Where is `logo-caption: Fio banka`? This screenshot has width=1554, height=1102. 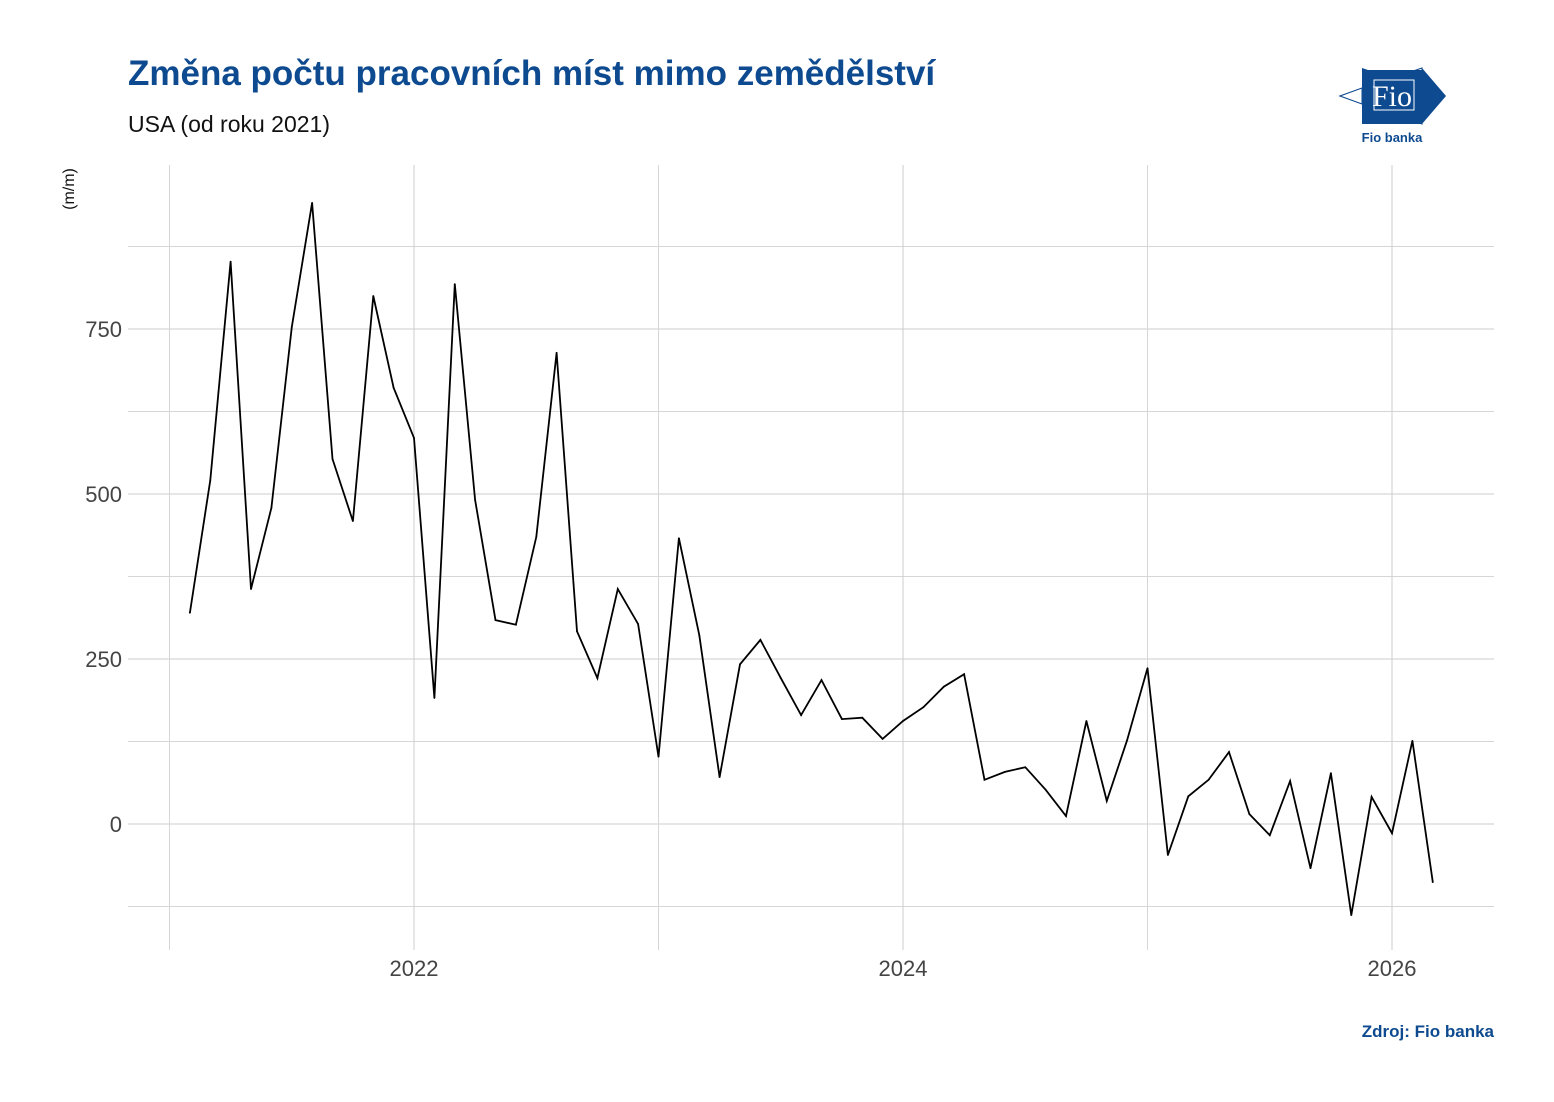
logo-caption: Fio banka is located at coordinates (1392, 137).